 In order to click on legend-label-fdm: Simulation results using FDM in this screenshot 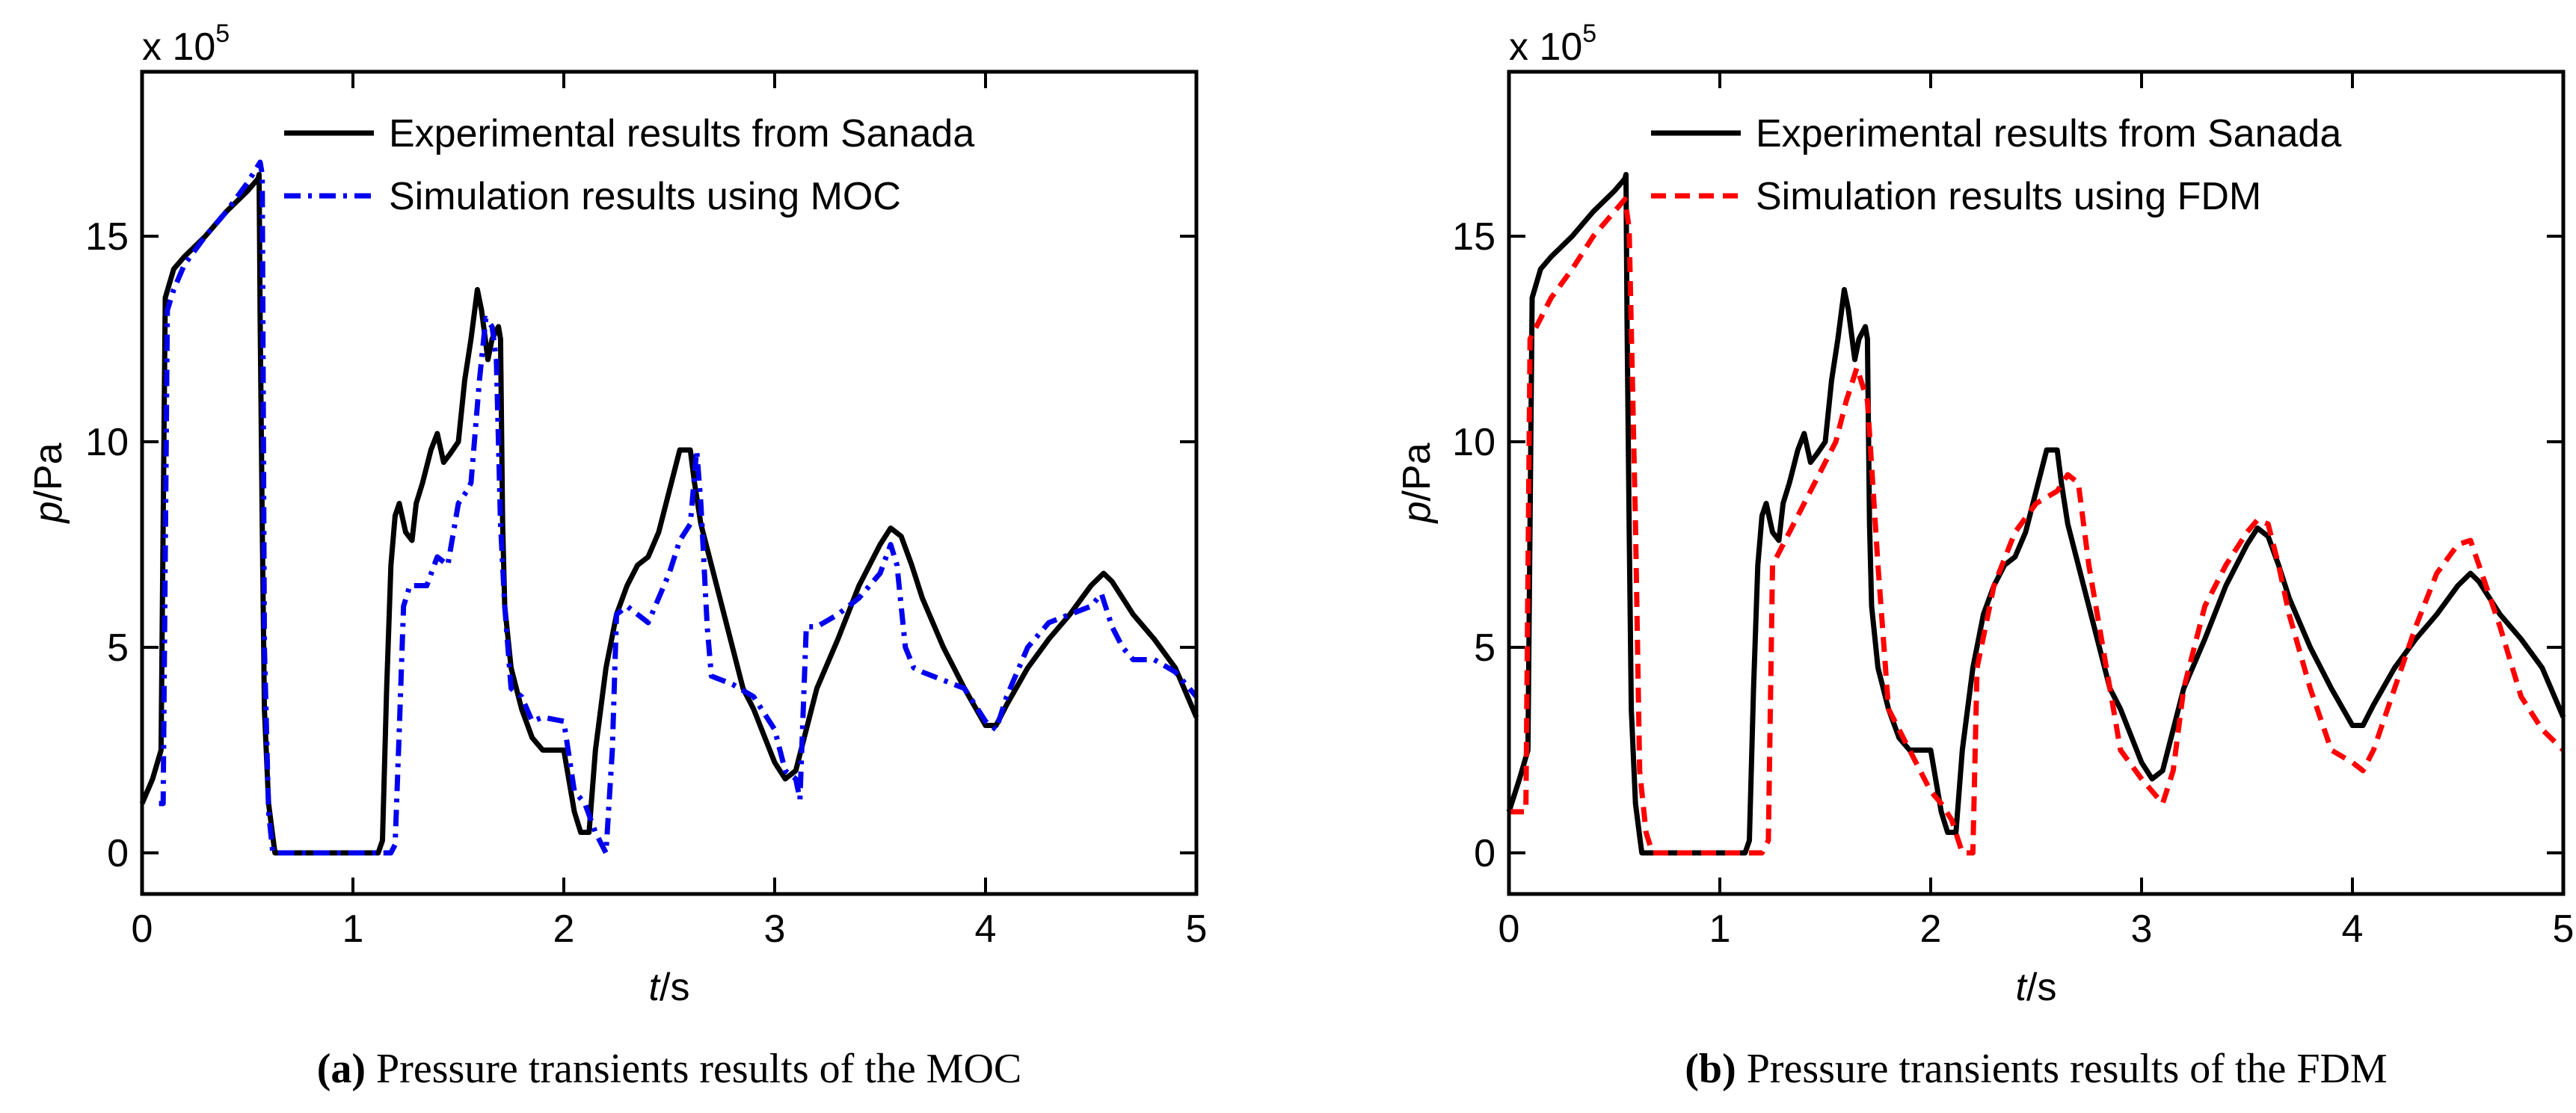, I will do `click(2008, 196)`.